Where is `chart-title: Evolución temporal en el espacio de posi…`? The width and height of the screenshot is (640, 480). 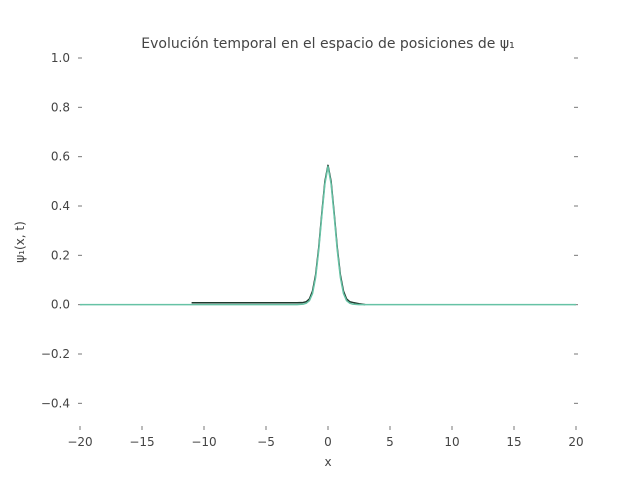
chart-title: Evolución temporal en el espacio de posi… is located at coordinates (327, 44).